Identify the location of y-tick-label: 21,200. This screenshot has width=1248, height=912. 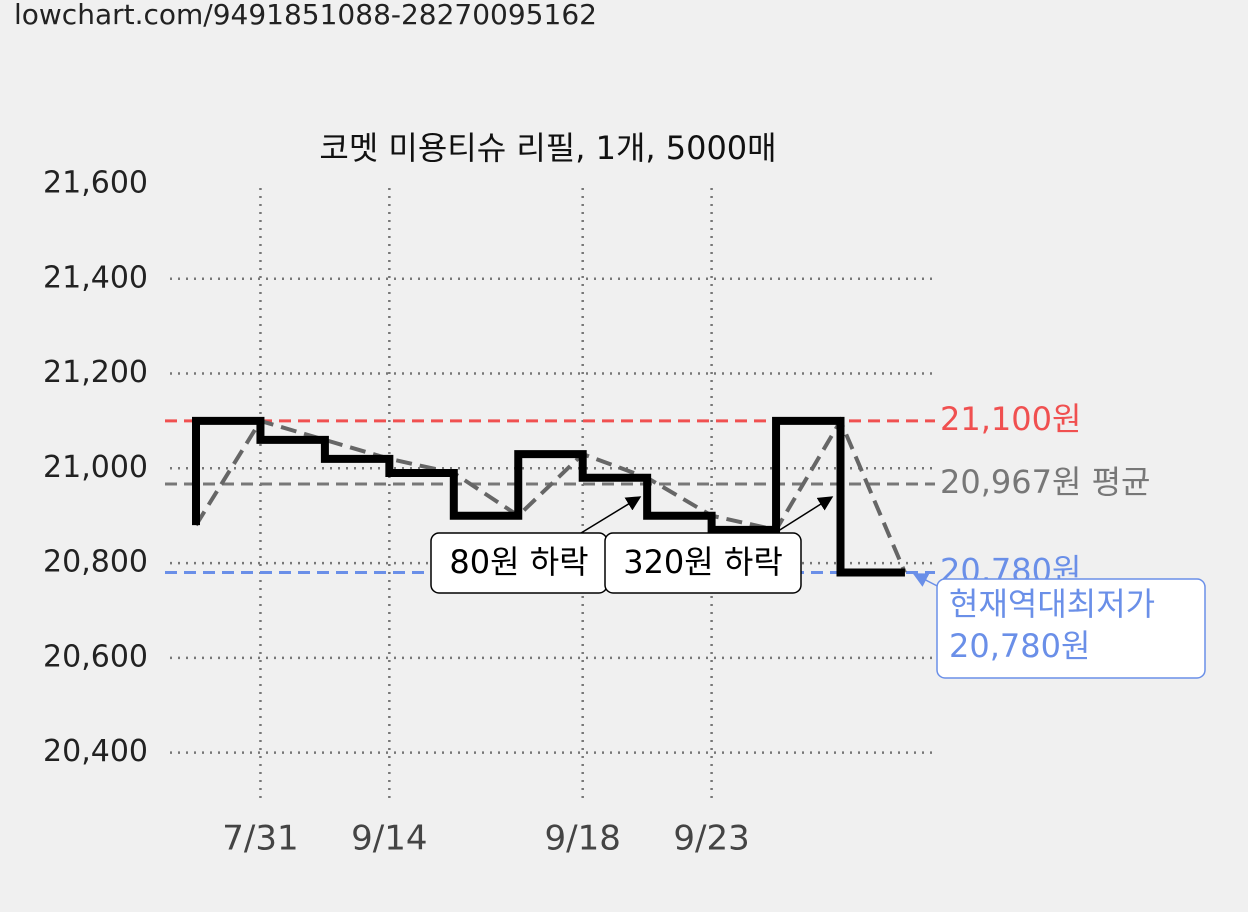
(95, 372).